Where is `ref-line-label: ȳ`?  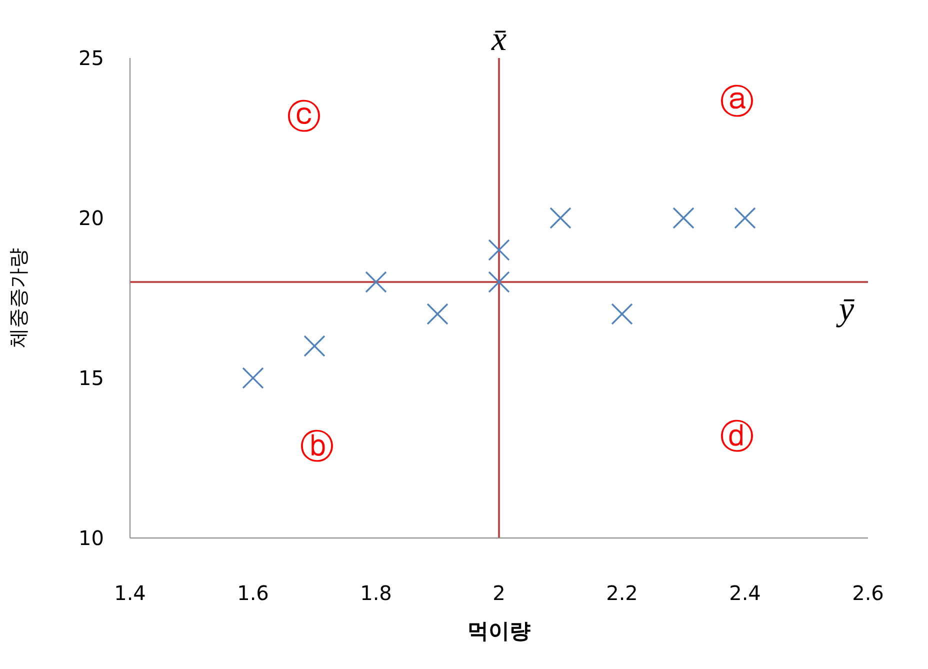
ref-line-label: ȳ is located at coordinates (845, 309).